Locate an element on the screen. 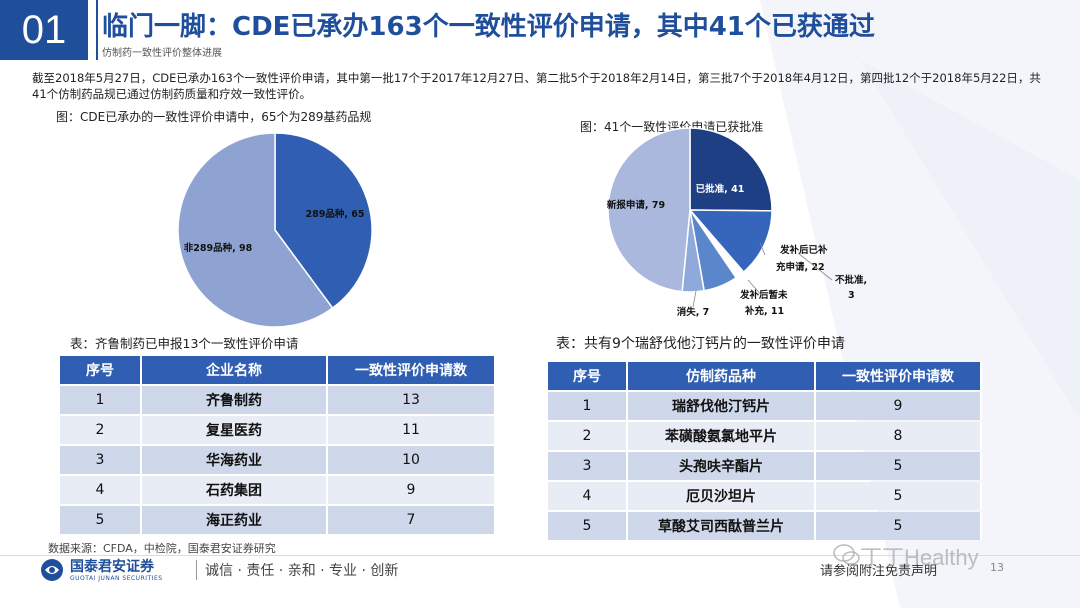 The height and width of the screenshot is (608, 1080). left-chart-caption: 图：CDE已承办的一致性评价申请中，65个为289基药品规 is located at coordinates (214, 117).